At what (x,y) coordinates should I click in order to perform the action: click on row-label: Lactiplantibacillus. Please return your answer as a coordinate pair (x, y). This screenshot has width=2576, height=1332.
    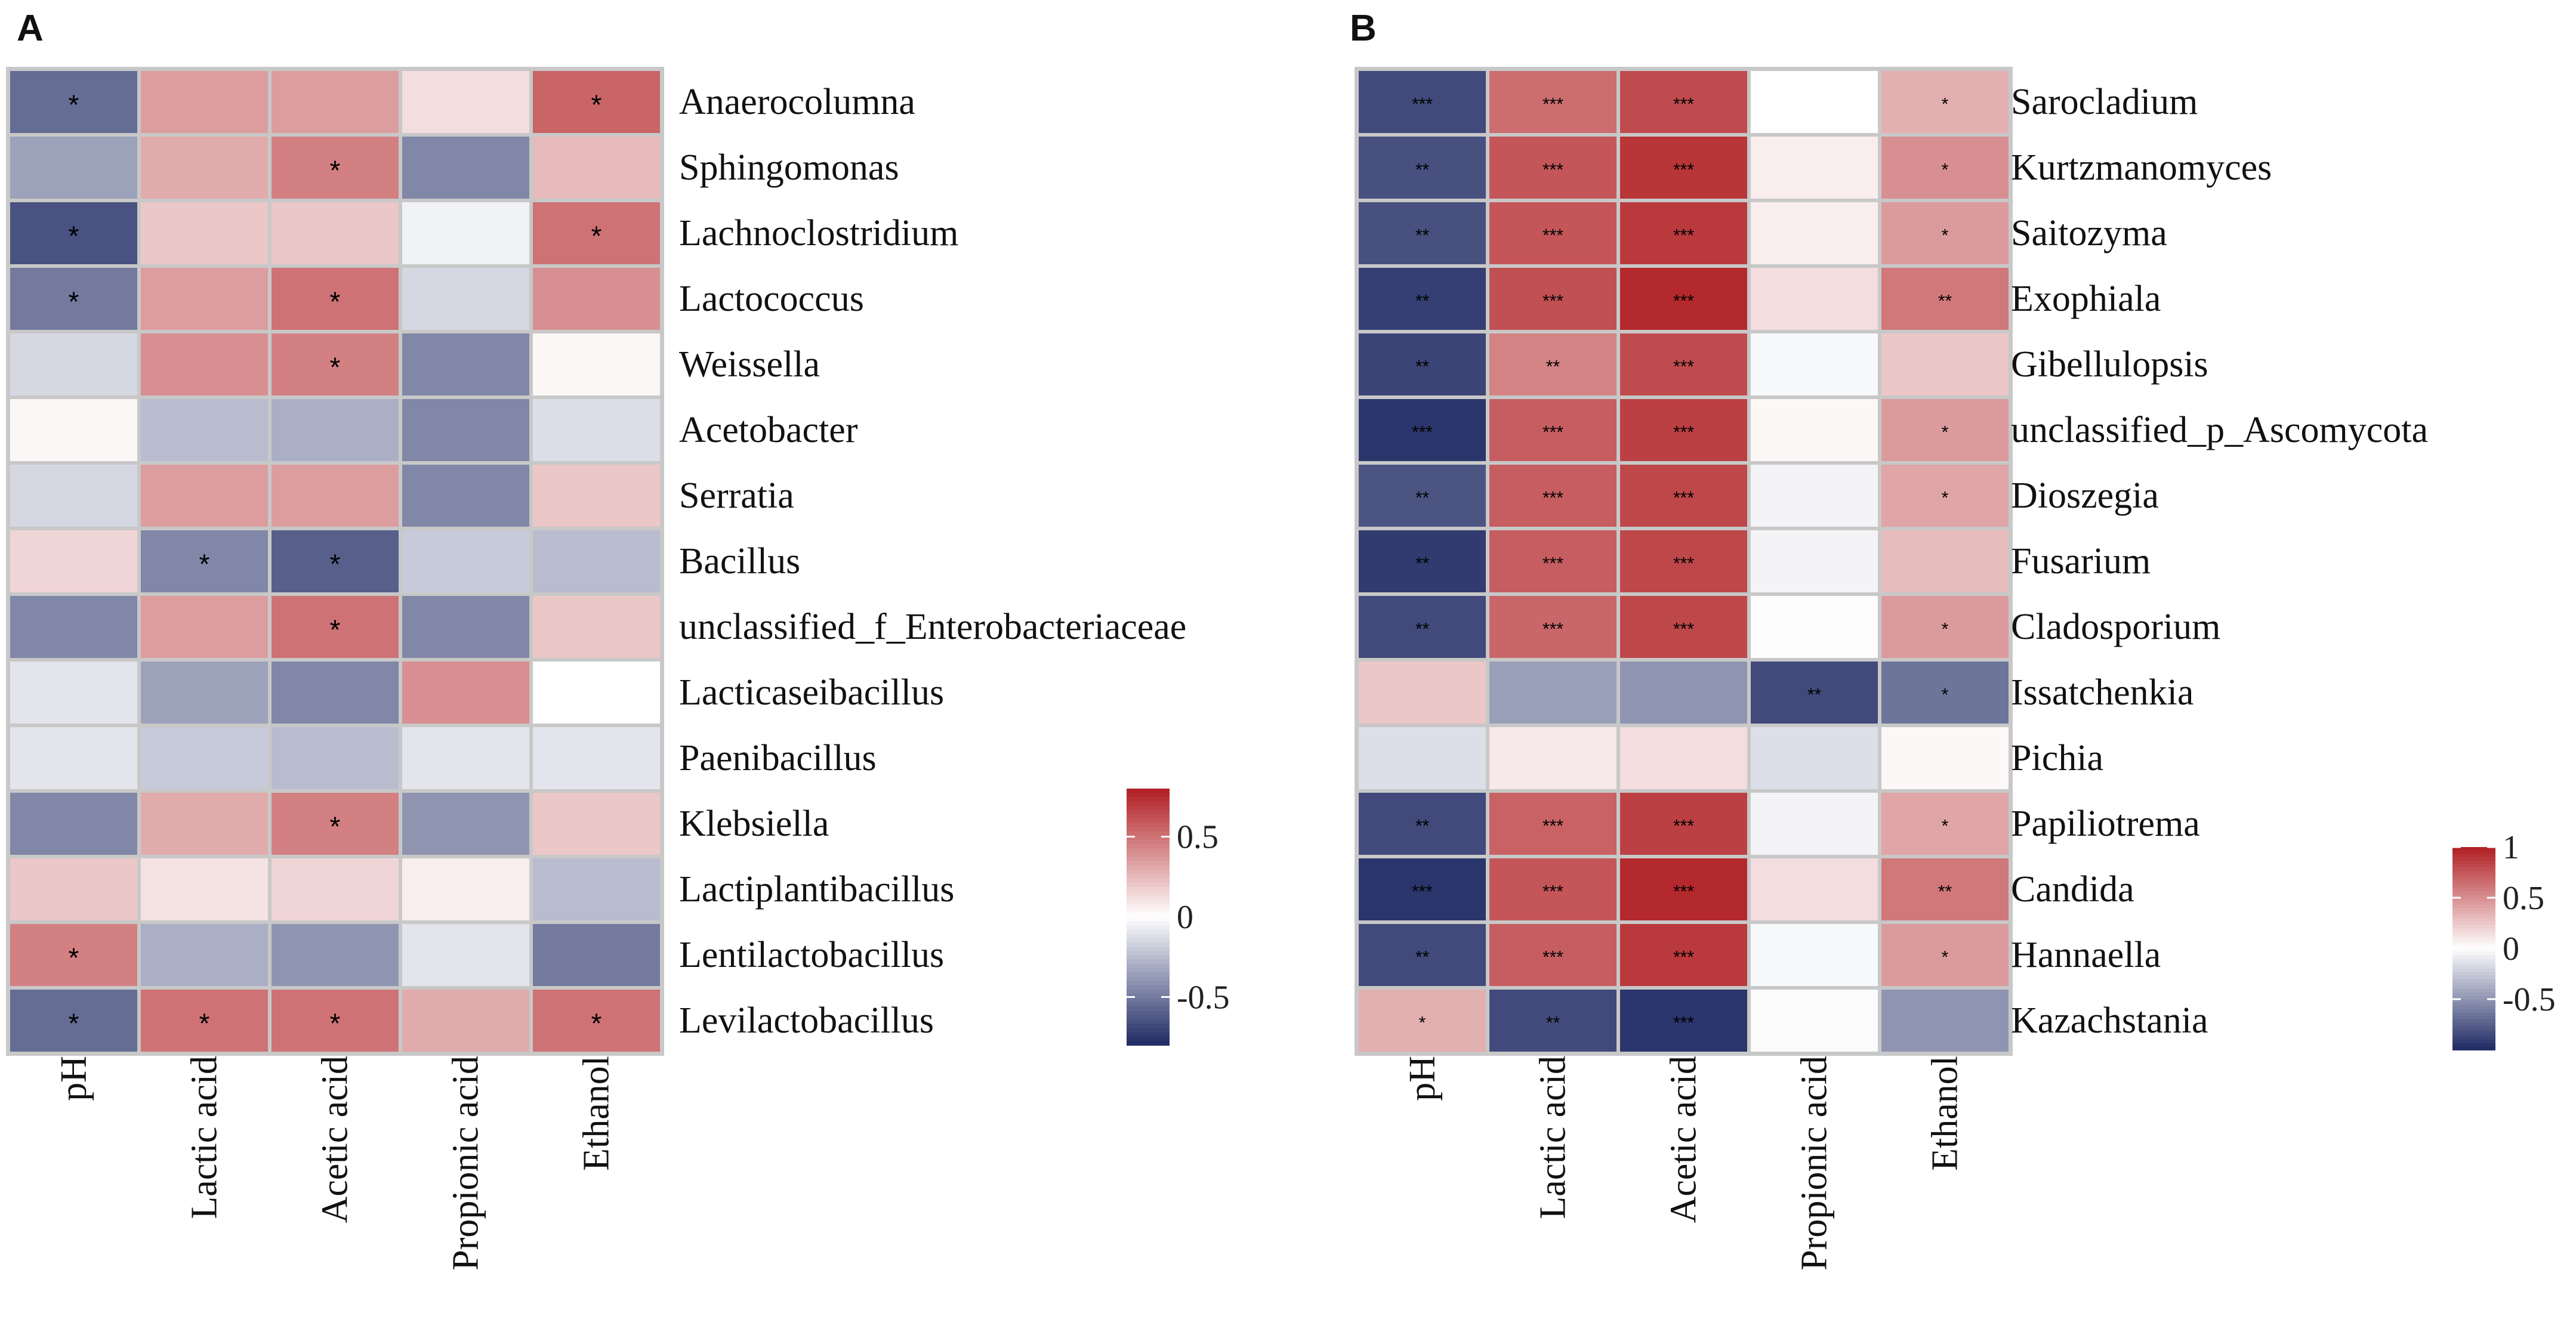
    Looking at the image, I should click on (816, 889).